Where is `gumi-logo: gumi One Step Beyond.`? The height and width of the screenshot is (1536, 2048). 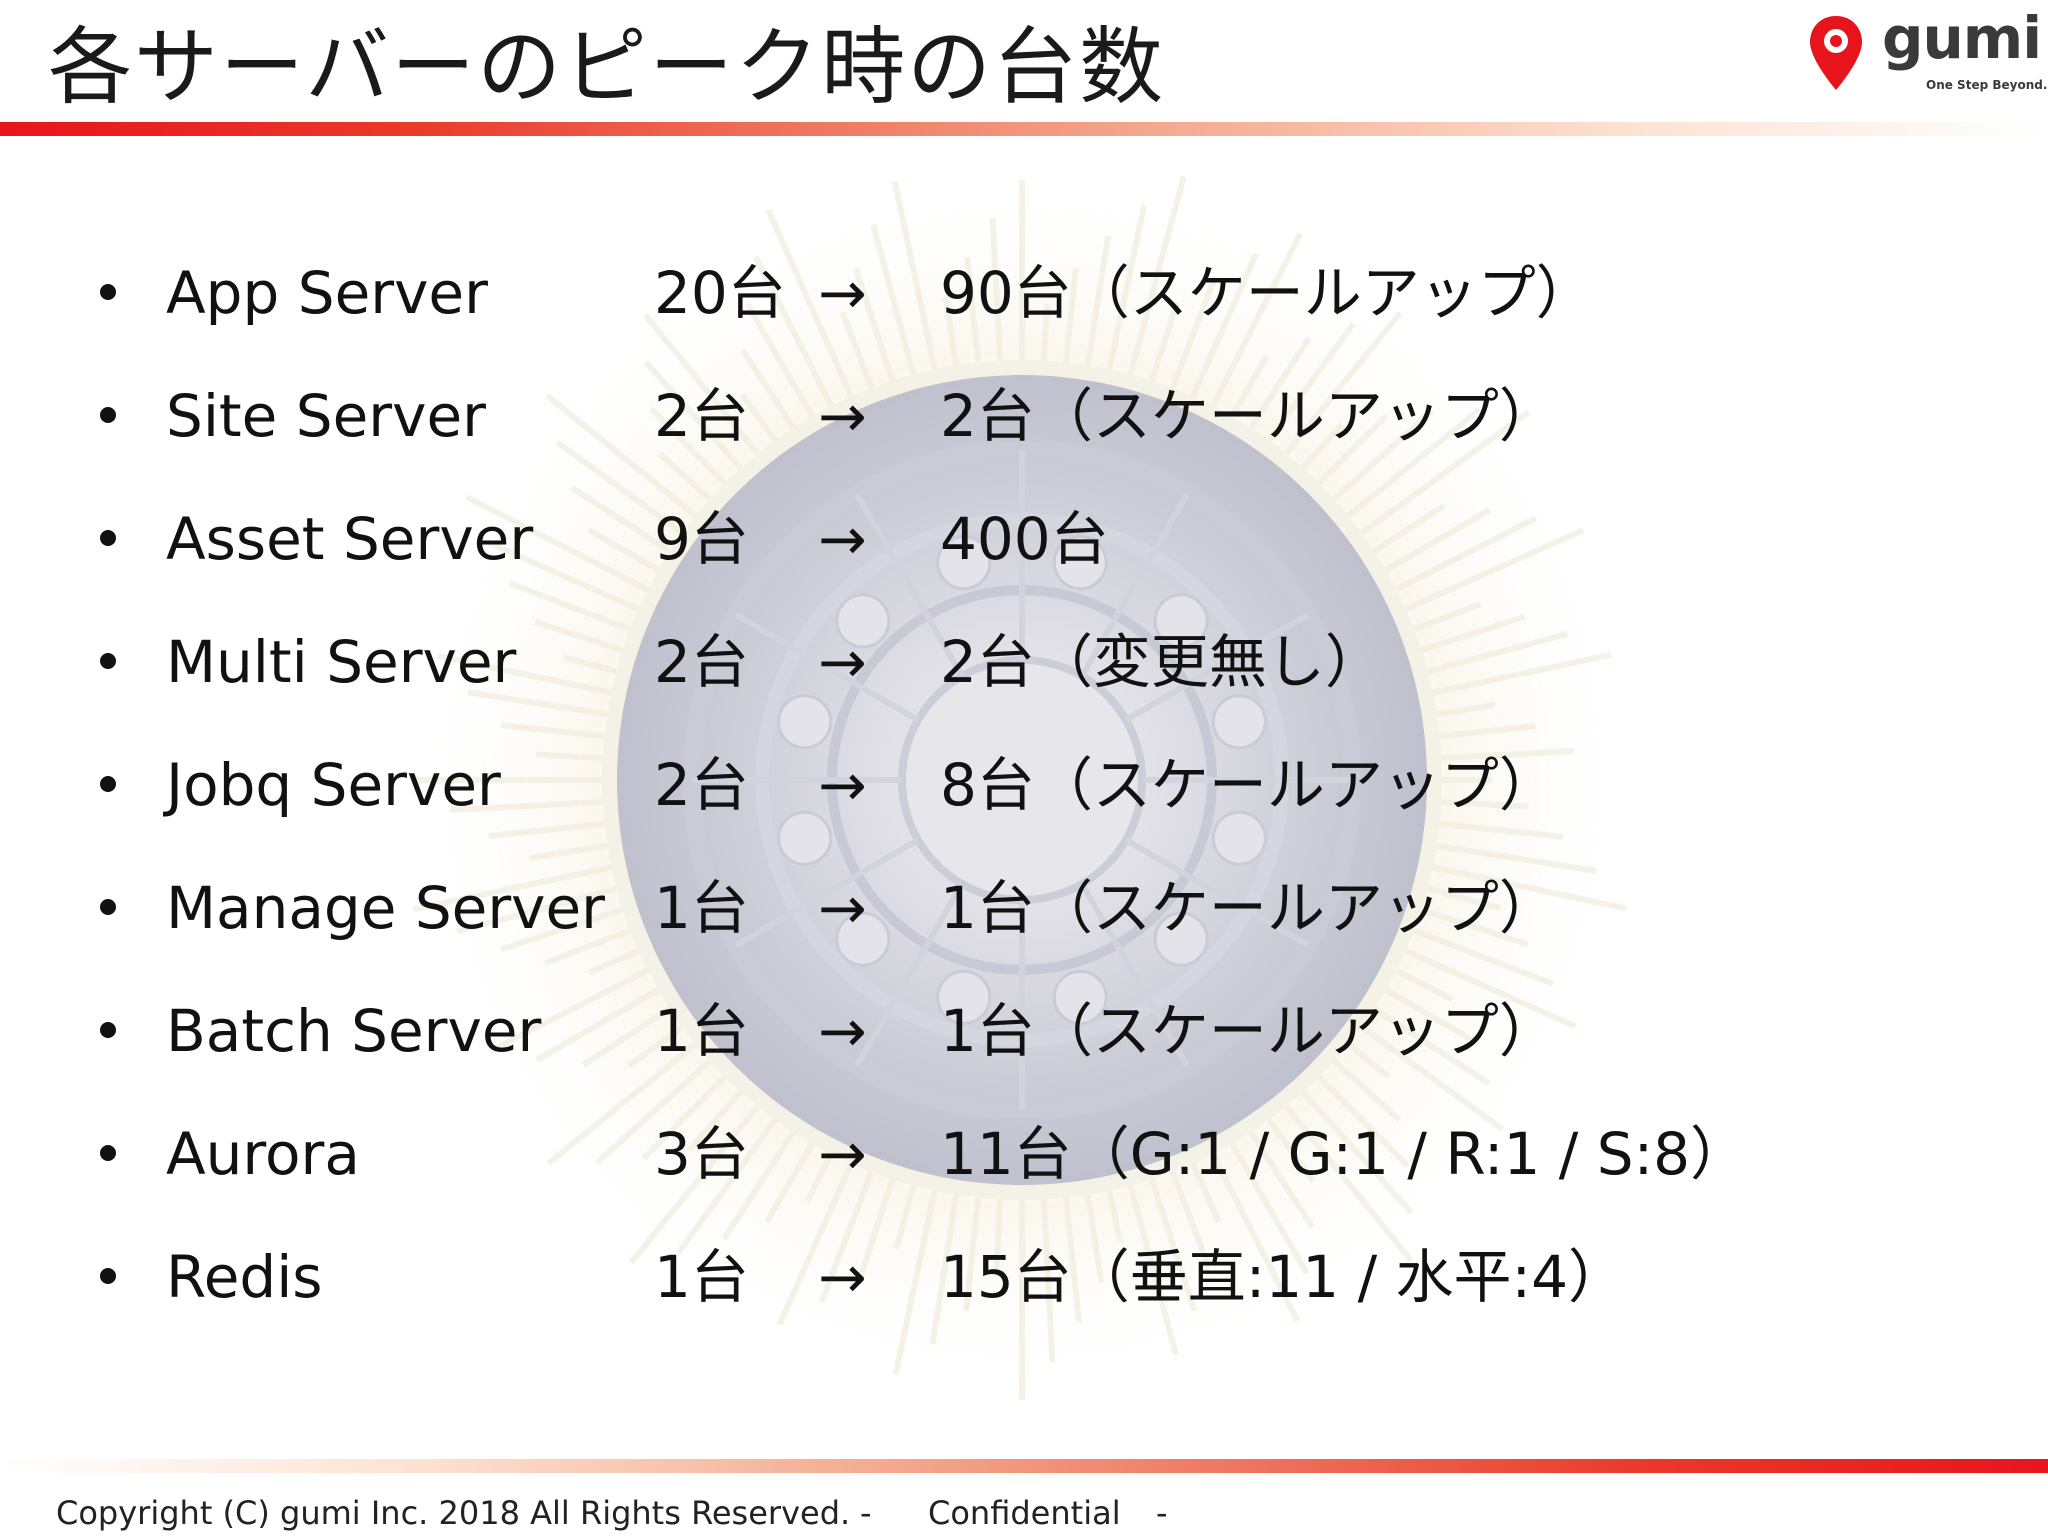 gumi-logo: gumi One Step Beyond. is located at coordinates (1927, 52).